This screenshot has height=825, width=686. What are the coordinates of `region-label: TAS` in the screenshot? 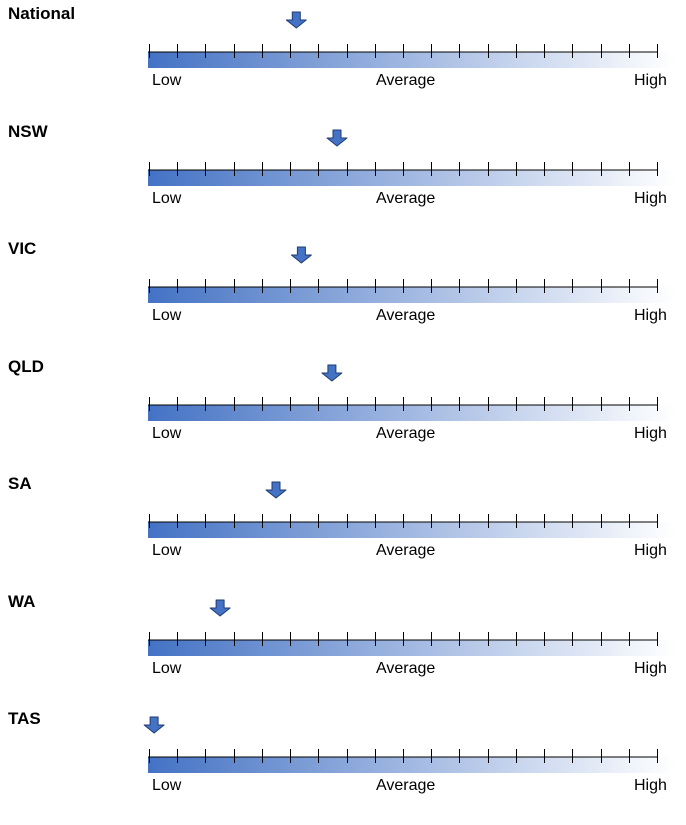 It's located at (24, 718).